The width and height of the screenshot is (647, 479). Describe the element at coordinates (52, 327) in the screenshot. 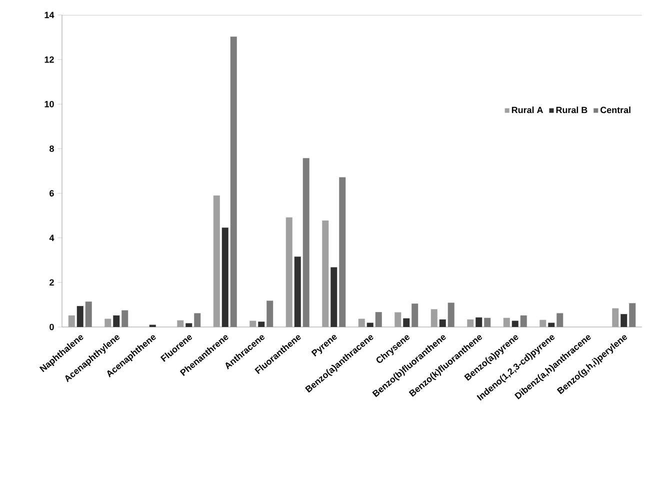

I see `y-tick-label: 0` at that location.